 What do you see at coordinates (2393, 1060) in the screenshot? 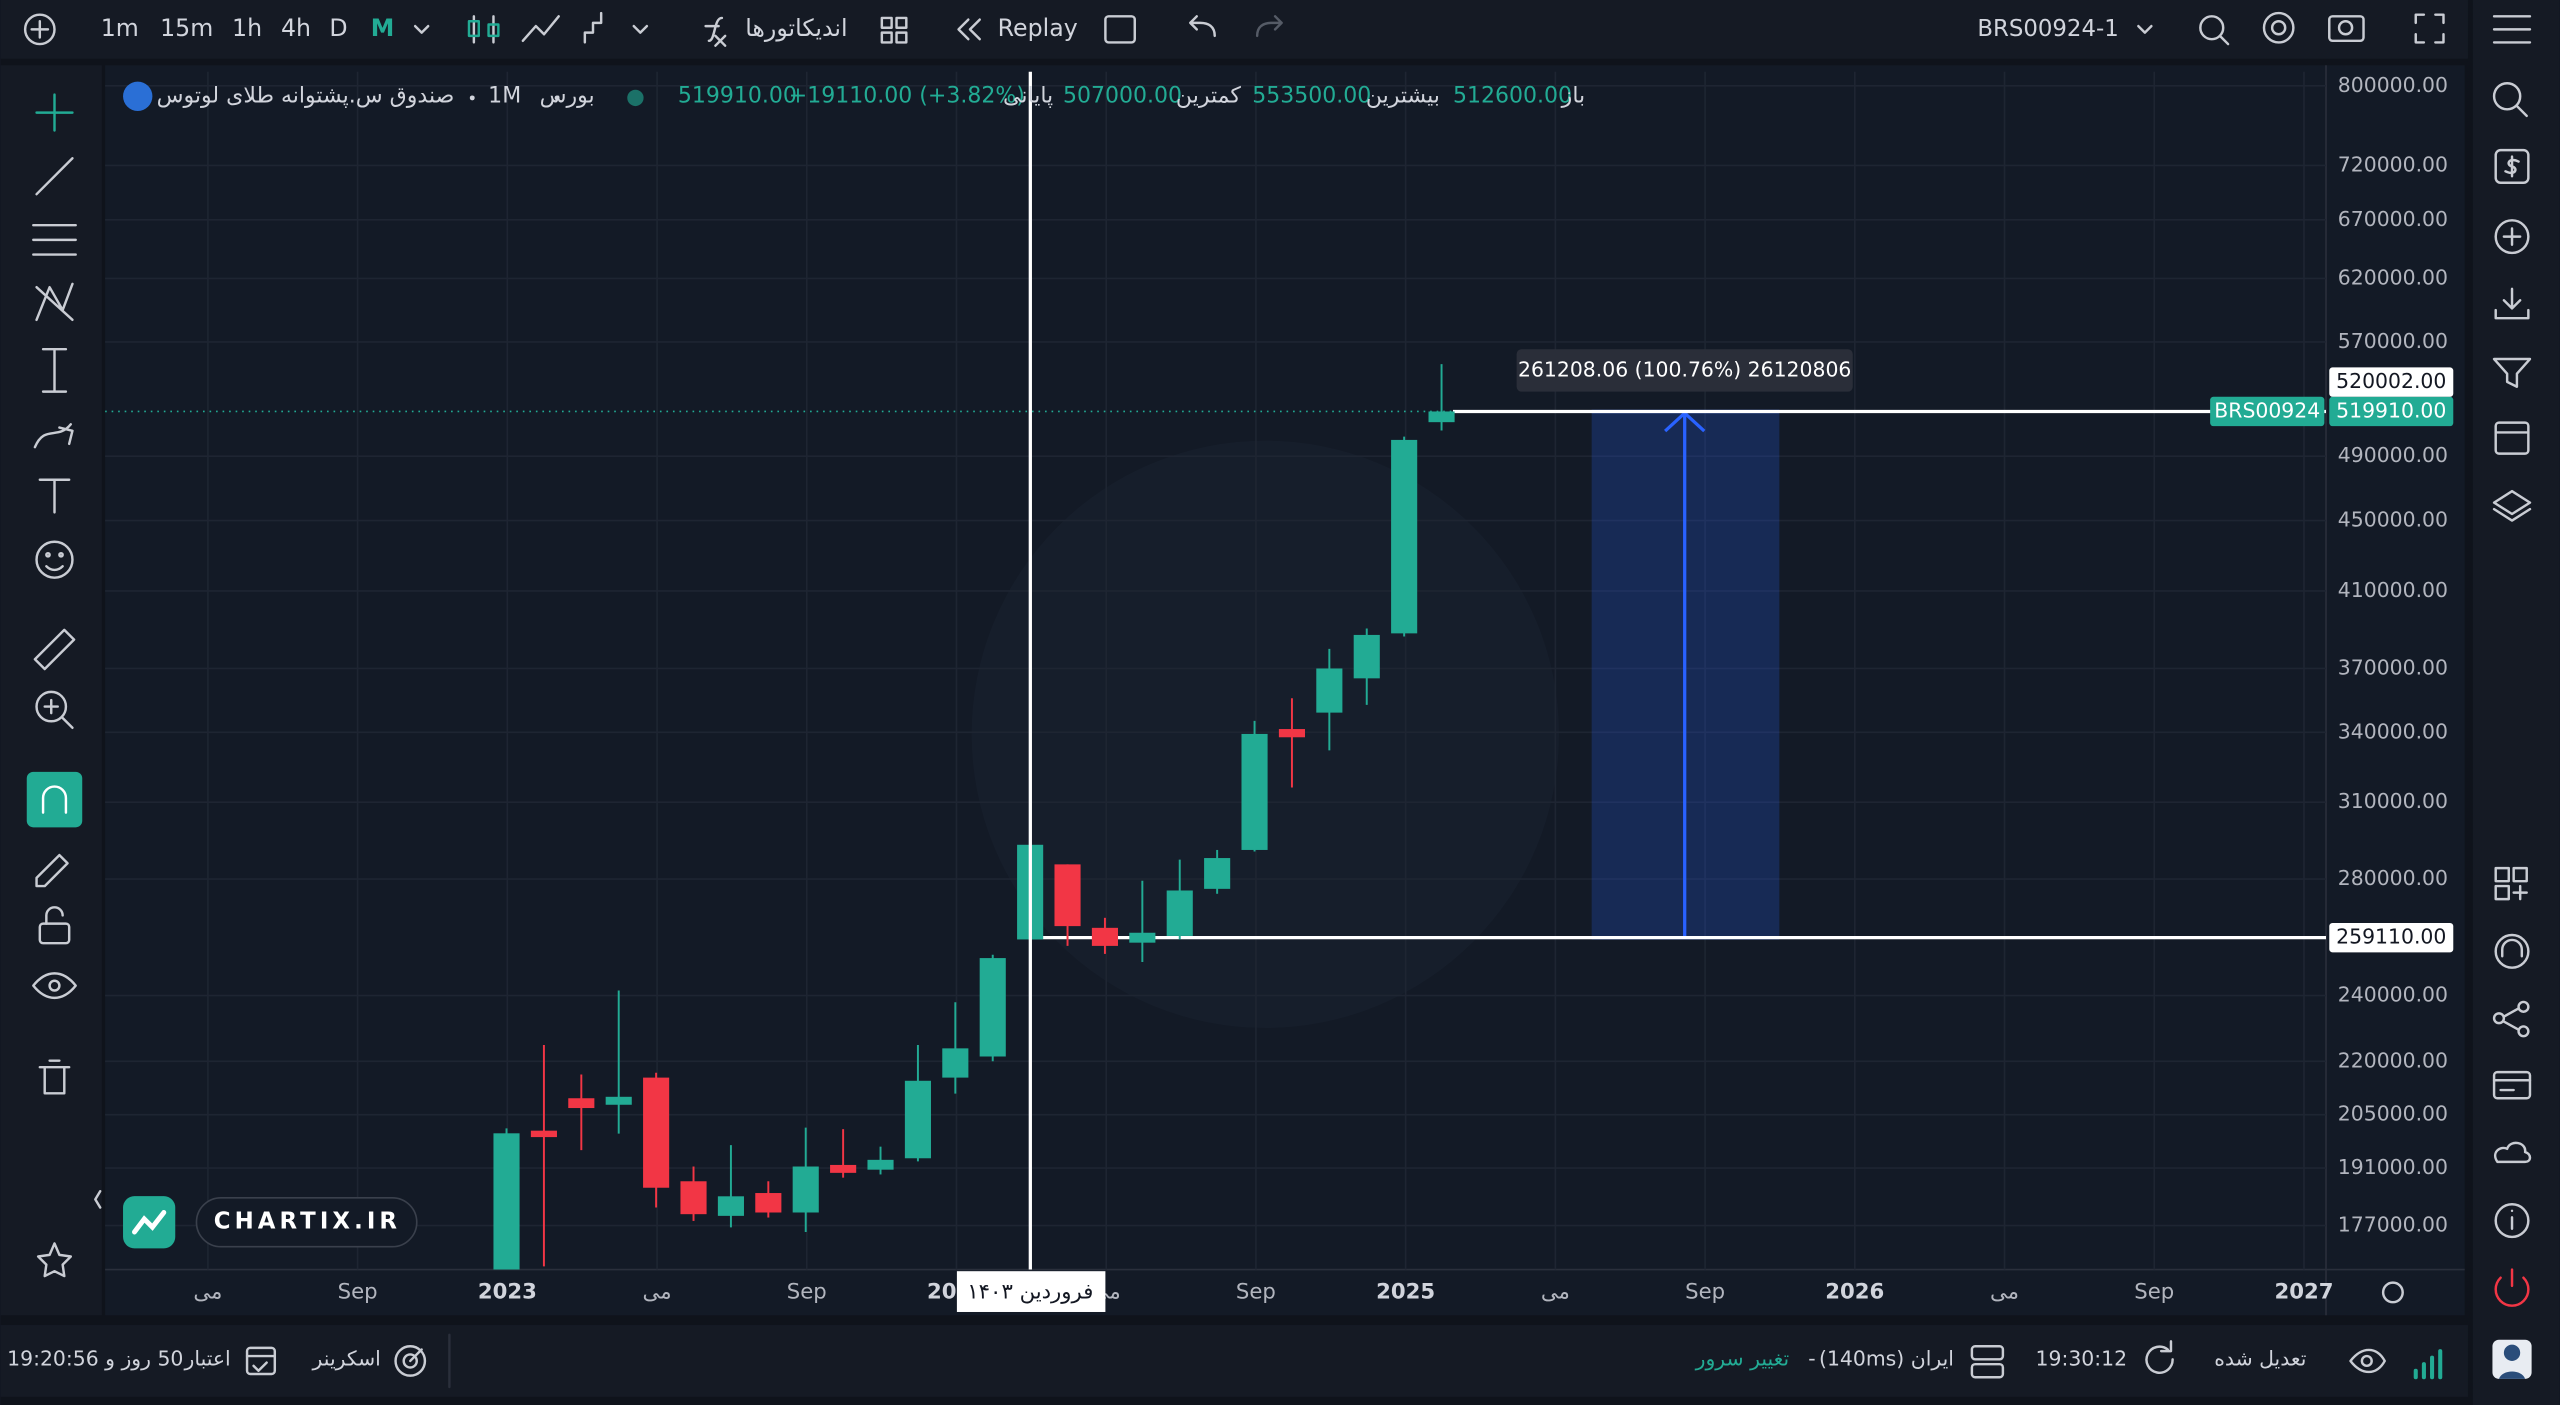
I see `price-tick-label: 220000.00` at bounding box center [2393, 1060].